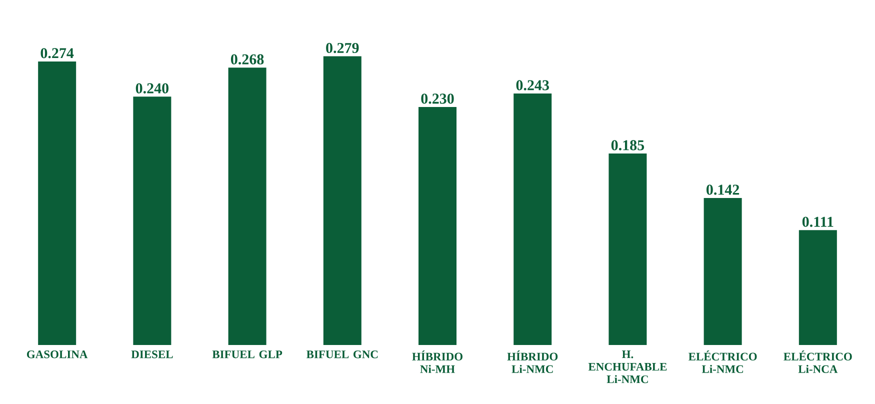 The image size is (875, 404). What do you see at coordinates (57, 53) in the screenshot?
I see `data-label: 0.274` at bounding box center [57, 53].